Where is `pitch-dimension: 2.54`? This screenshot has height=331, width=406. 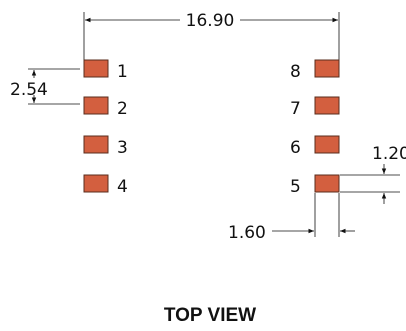
pitch-dimension: 2.54 is located at coordinates (45, 86).